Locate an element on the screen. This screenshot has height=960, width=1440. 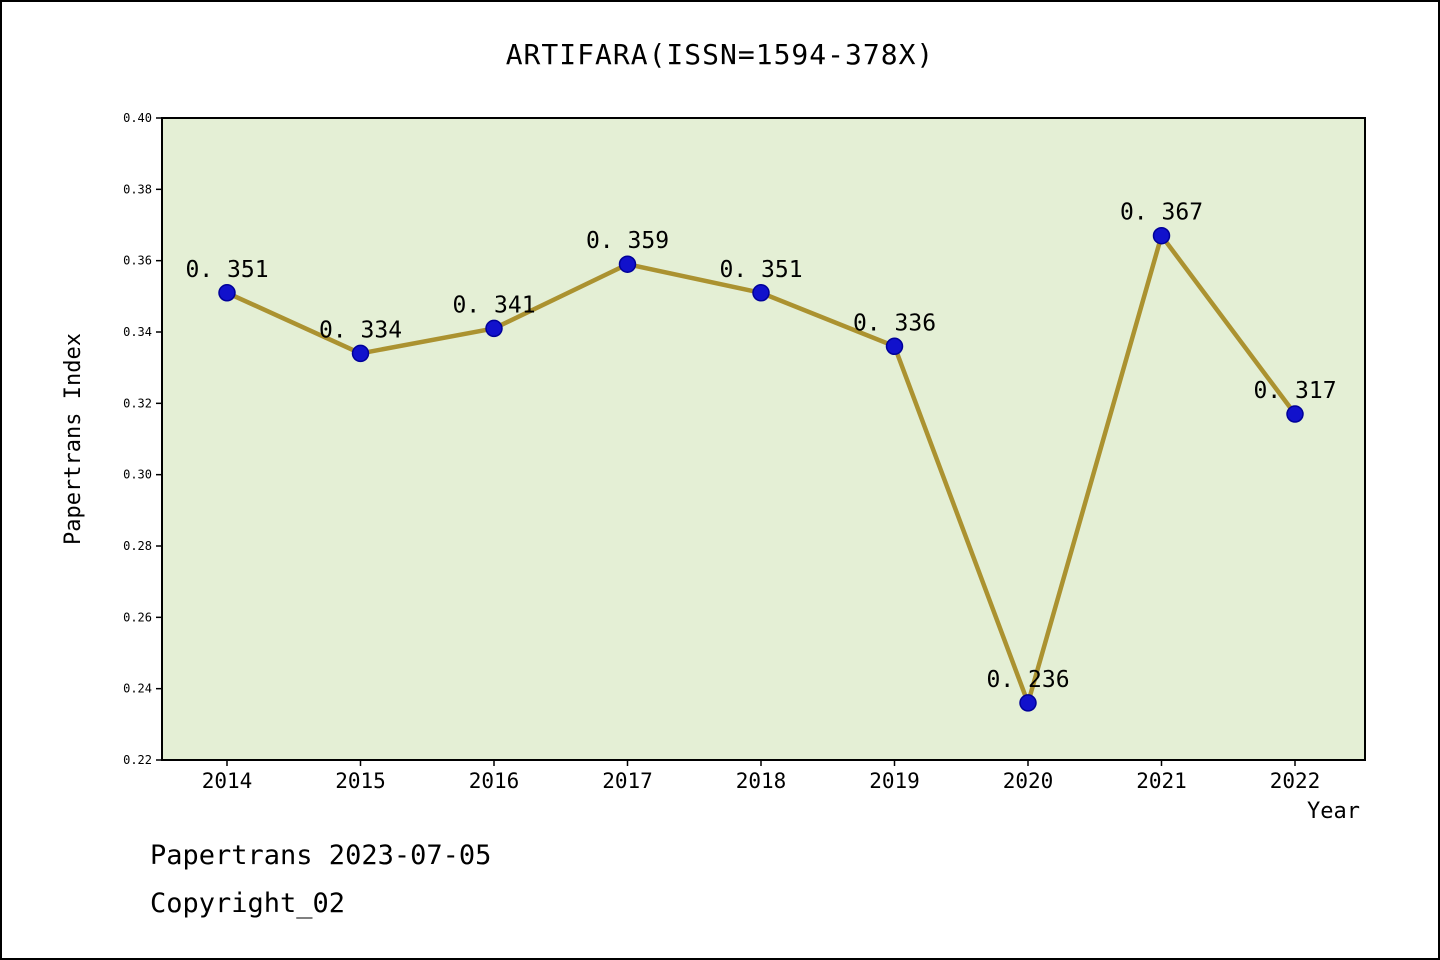
y-tick-label: 0.34 is located at coordinates (137, 332).